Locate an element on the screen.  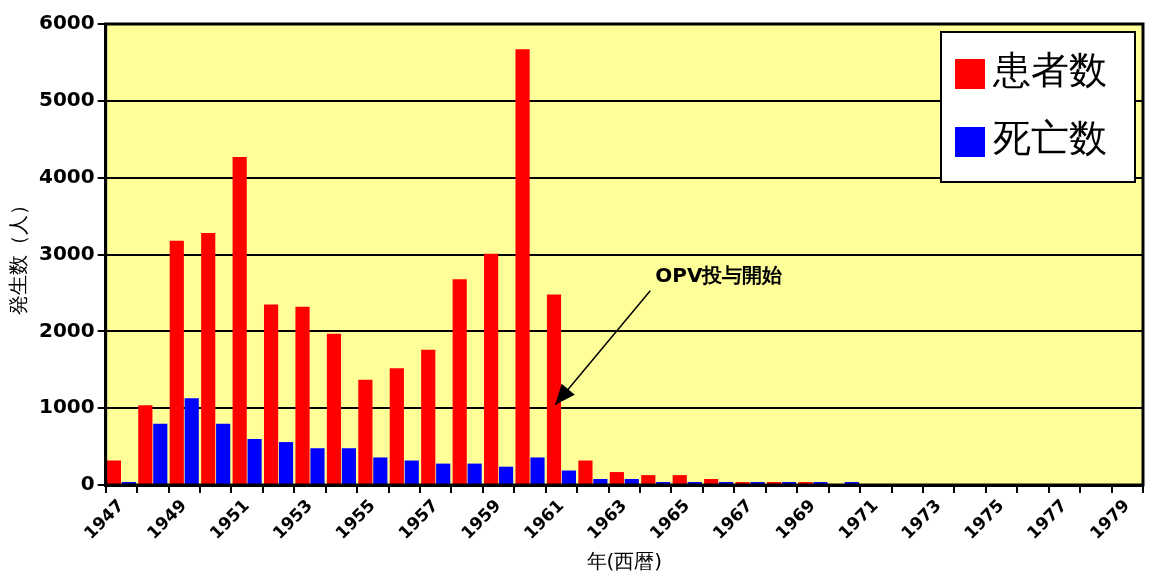
y-tick-label: 6000 is located at coordinates (66, 22).